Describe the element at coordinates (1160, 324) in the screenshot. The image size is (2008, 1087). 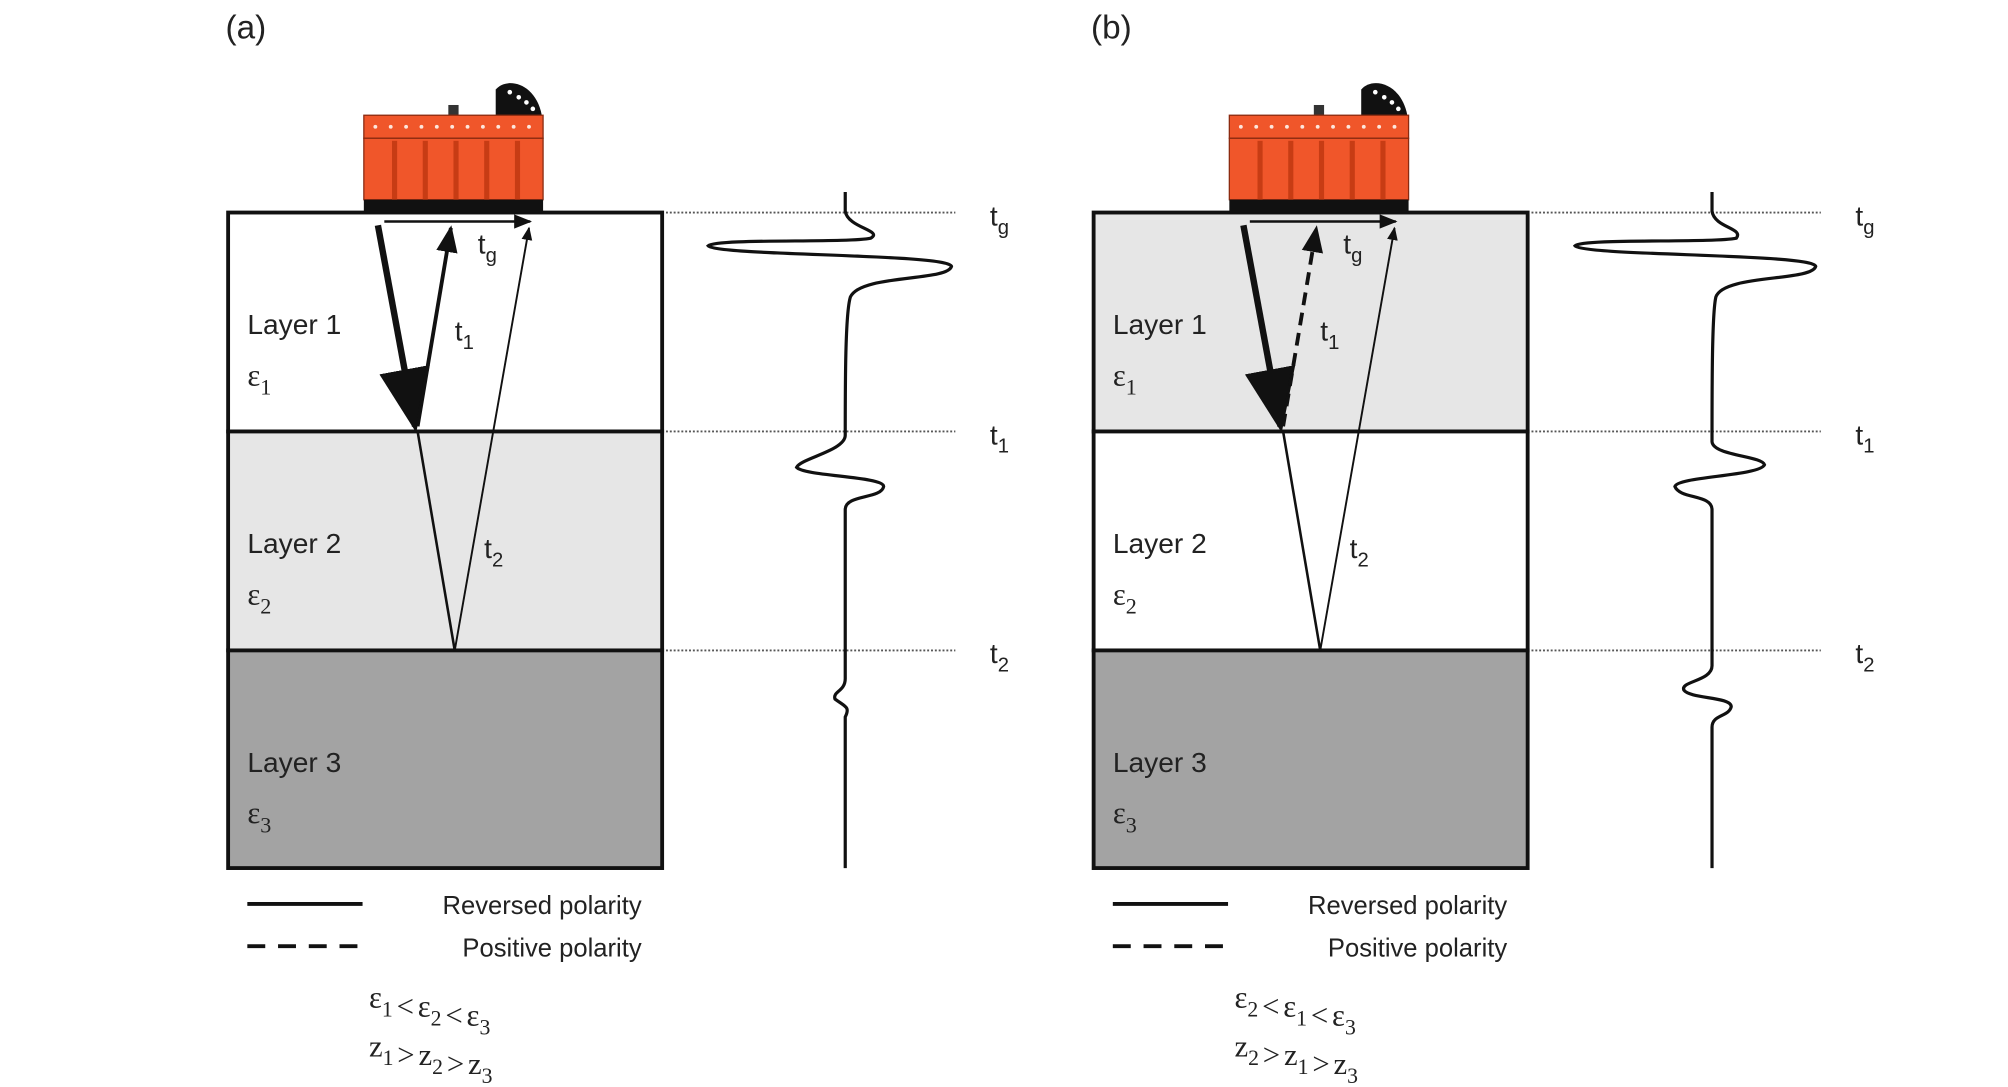
I see `layer-1-label: Layer 1` at that location.